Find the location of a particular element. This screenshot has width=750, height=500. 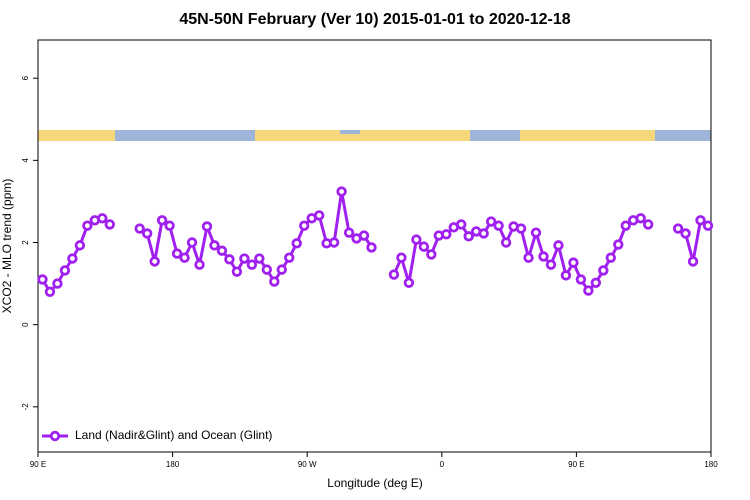

legend-label: Land (Nadir&Glint) and Ocean (Glint) is located at coordinates (173, 435).